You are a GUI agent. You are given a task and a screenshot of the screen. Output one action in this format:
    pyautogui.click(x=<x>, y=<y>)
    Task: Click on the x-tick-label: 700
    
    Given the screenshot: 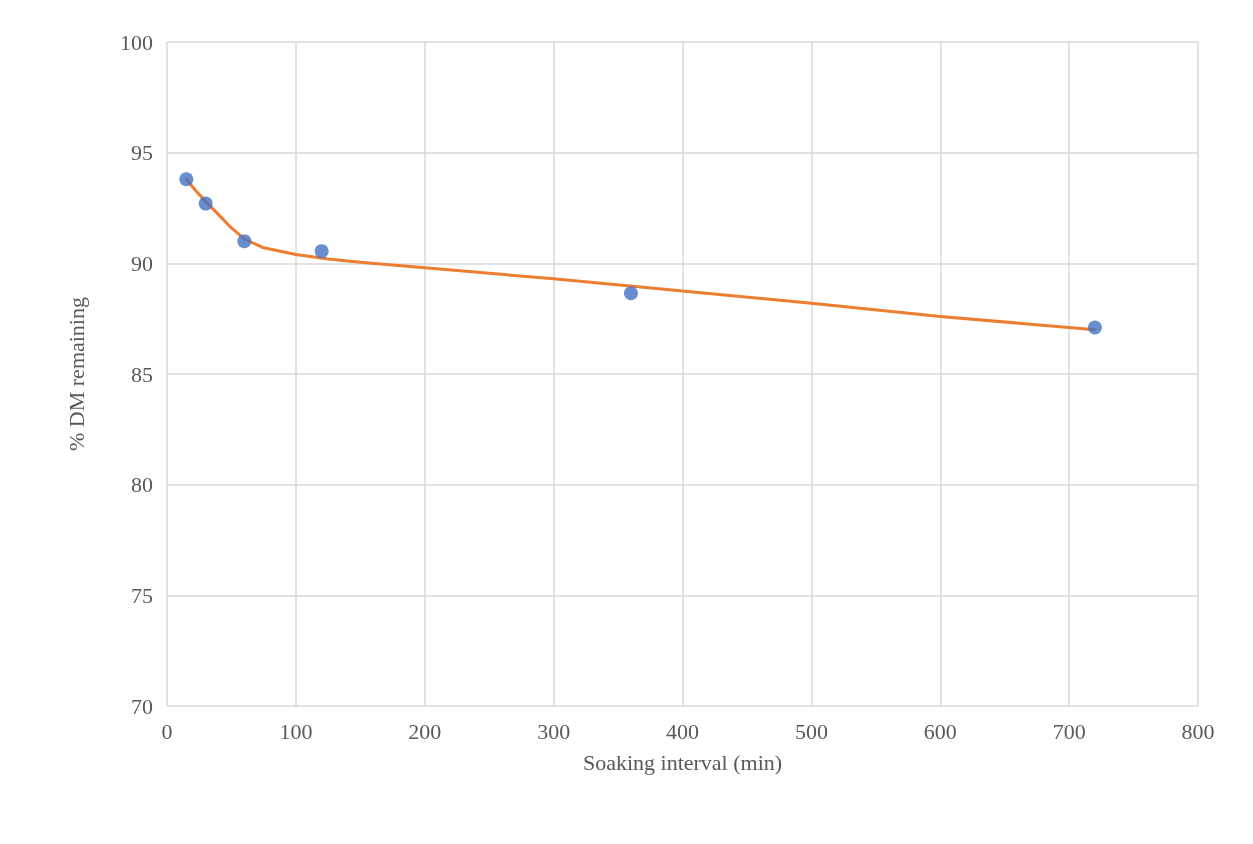 What is the action you would take?
    pyautogui.click(x=1069, y=731)
    